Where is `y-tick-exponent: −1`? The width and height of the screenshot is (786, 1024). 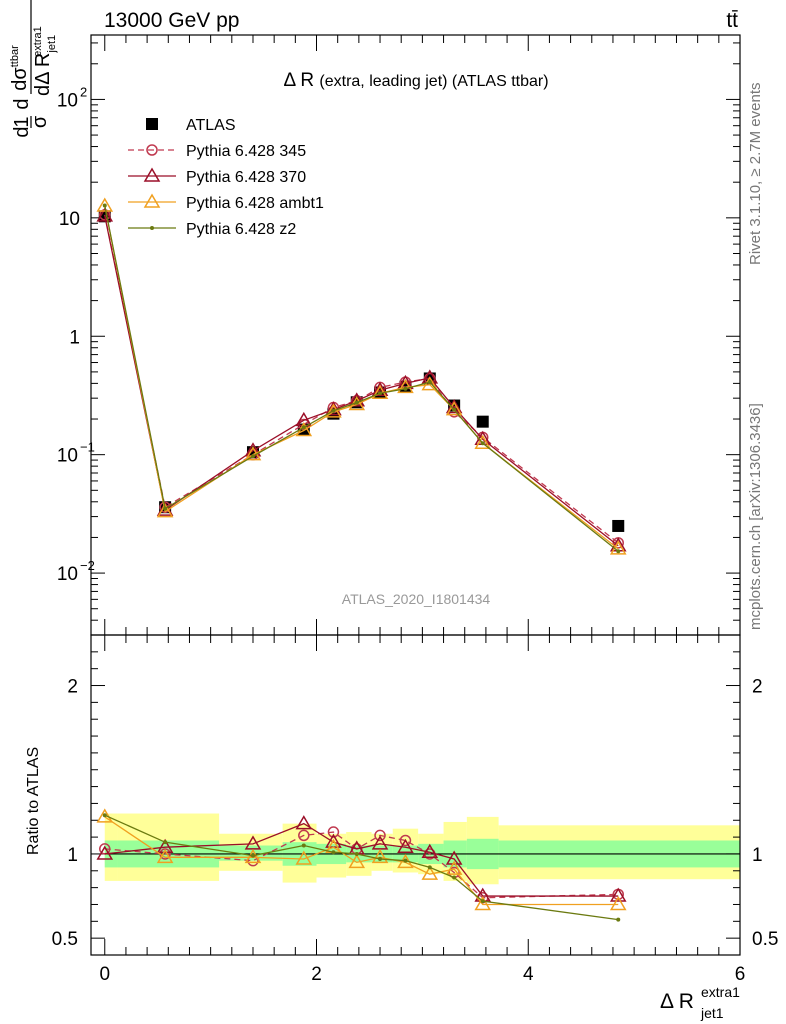
y-tick-exponent: −1 is located at coordinates (87, 447).